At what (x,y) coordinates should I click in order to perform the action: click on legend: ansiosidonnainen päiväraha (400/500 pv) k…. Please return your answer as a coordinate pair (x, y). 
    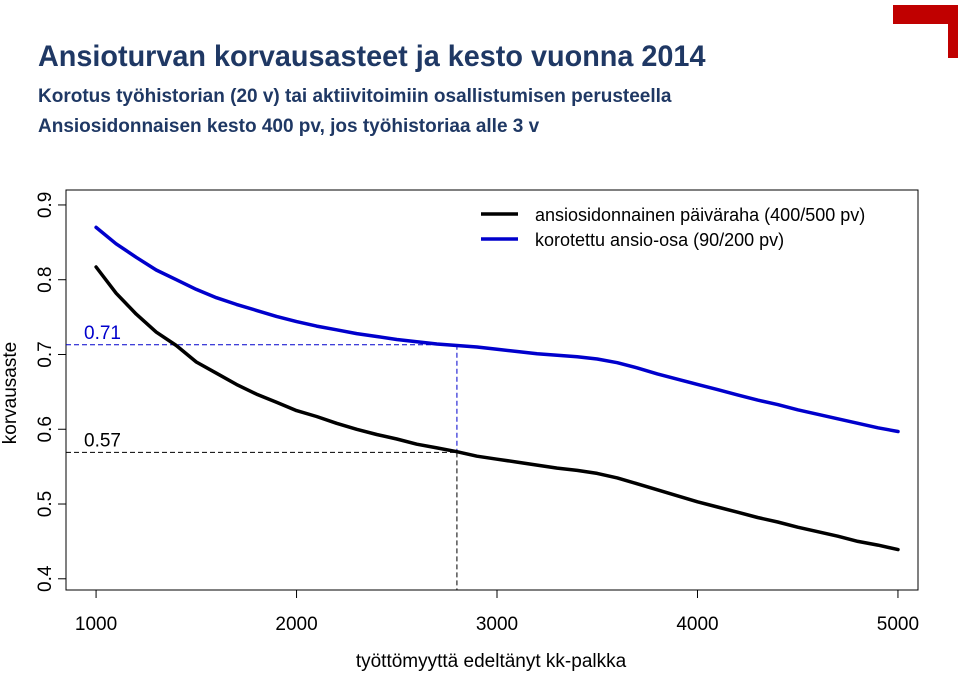
    Looking at the image, I should click on (673, 227).